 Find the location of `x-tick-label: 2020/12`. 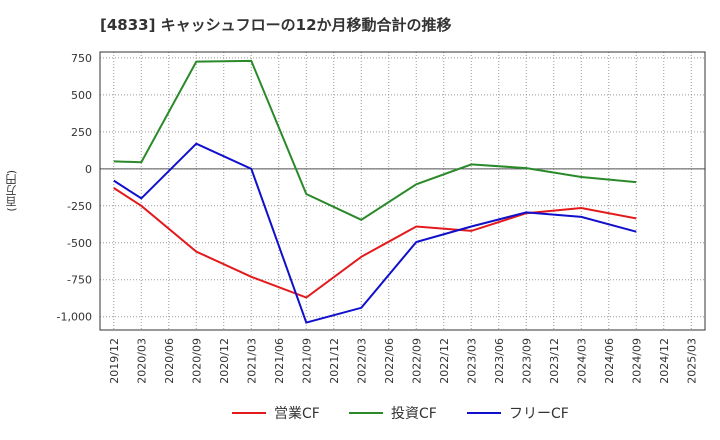

x-tick-label: 2020/12 is located at coordinates (224, 361).